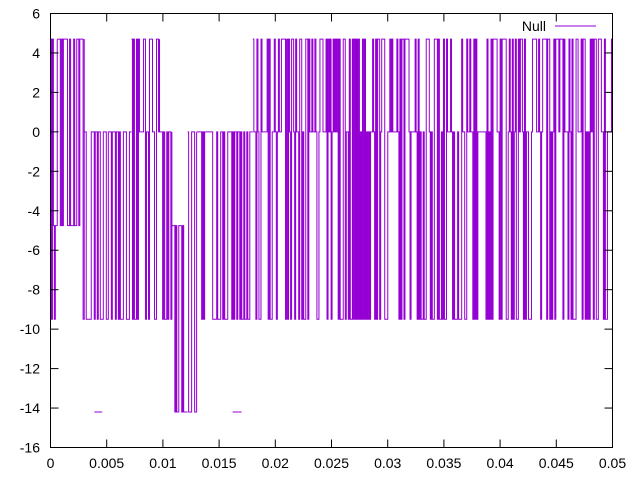 The image size is (640, 480). Describe the element at coordinates (443, 463) in the screenshot. I see `x-tick-label: 0.035` at that location.